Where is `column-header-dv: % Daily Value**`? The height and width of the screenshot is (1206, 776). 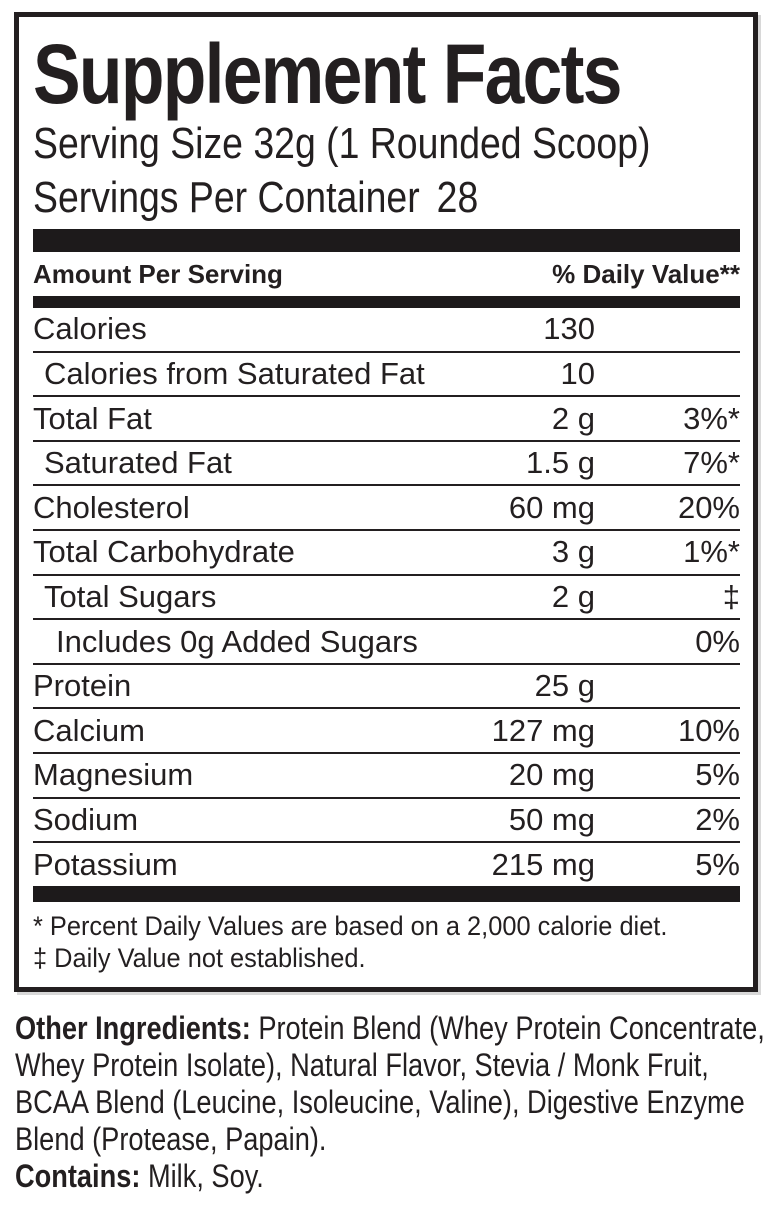
column-header-dv: % Daily Value** is located at coordinates (646, 273).